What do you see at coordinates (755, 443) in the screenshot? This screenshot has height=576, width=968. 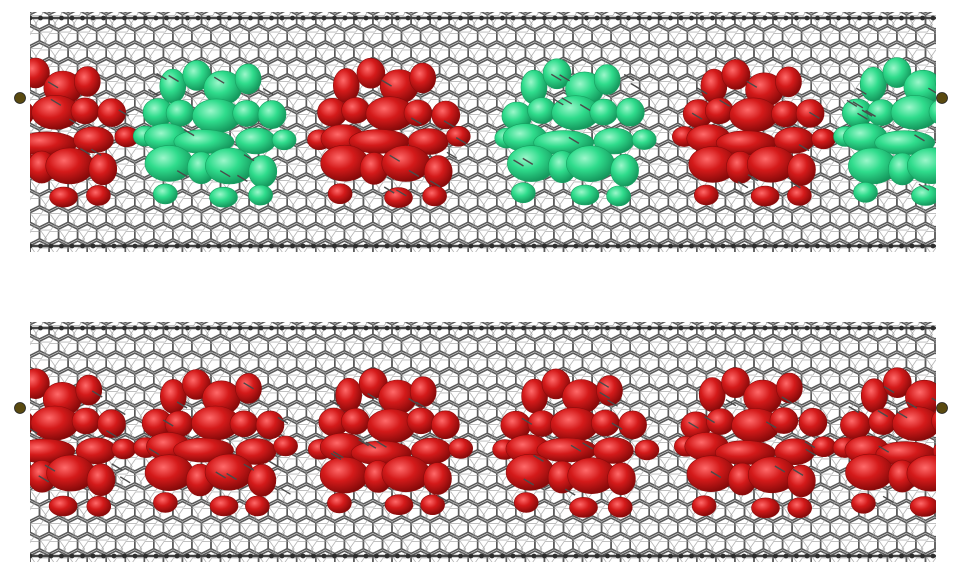 I see `red-orbital-lobe-cluster` at bounding box center [755, 443].